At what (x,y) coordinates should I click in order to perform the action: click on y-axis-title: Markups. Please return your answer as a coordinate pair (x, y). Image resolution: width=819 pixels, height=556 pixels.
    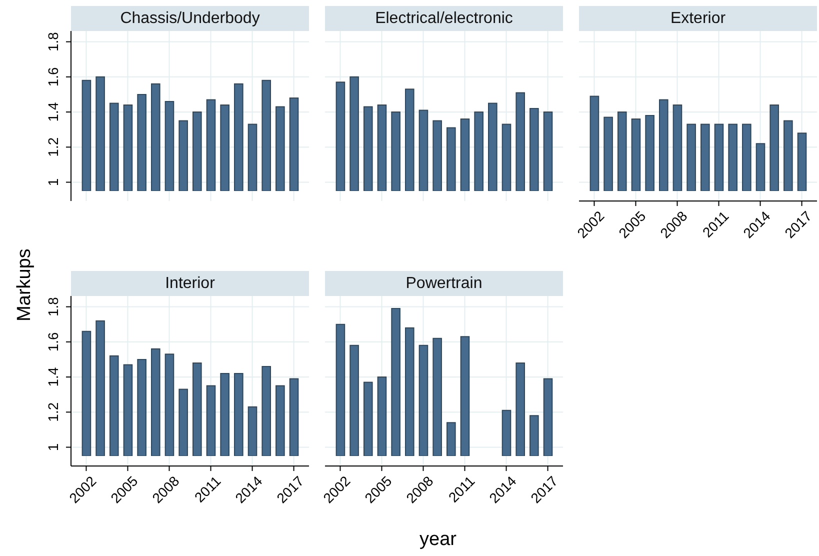
    Looking at the image, I should click on (25, 285).